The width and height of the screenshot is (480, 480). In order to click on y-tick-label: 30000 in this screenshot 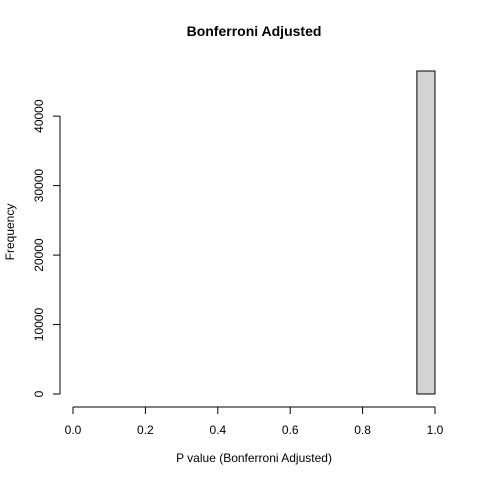, I will do `click(39, 186)`.